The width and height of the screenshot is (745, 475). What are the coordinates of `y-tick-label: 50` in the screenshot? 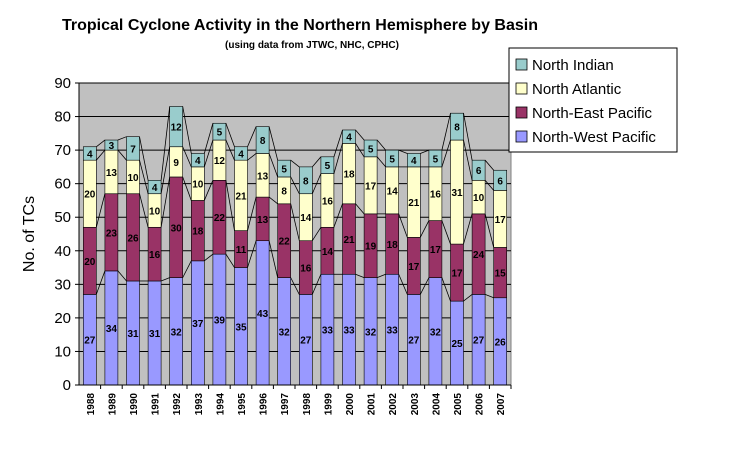 It's located at (62, 217).